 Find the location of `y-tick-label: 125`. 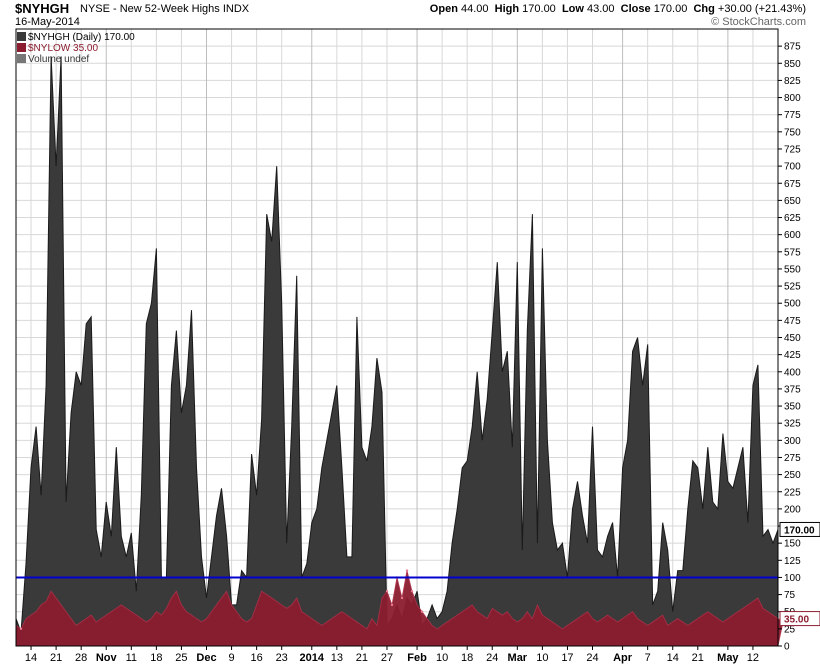

y-tick-label: 125 is located at coordinates (792, 561).